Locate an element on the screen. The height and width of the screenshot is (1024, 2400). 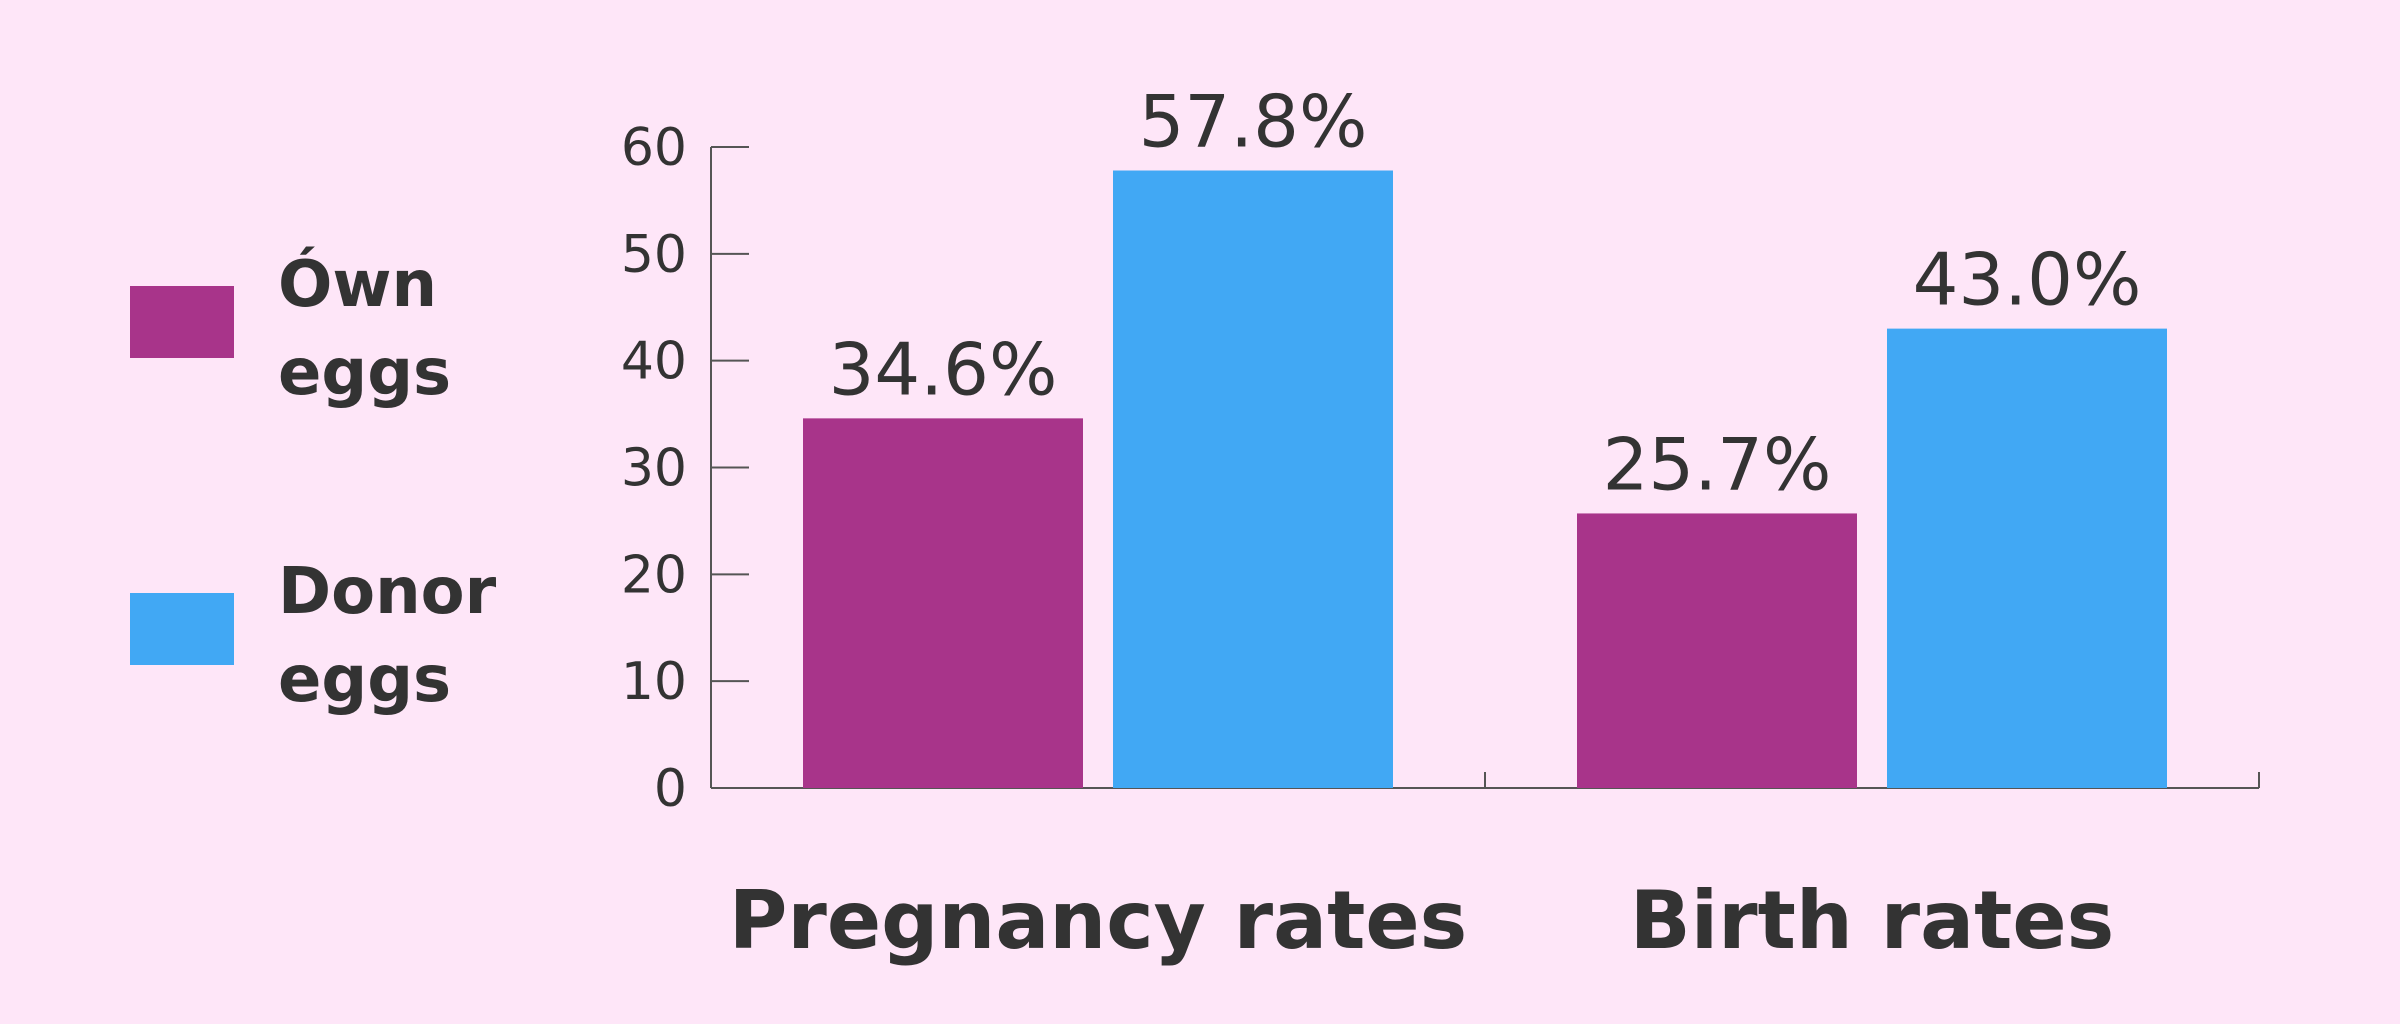
y-tick-label: 40 is located at coordinates (654, 362).